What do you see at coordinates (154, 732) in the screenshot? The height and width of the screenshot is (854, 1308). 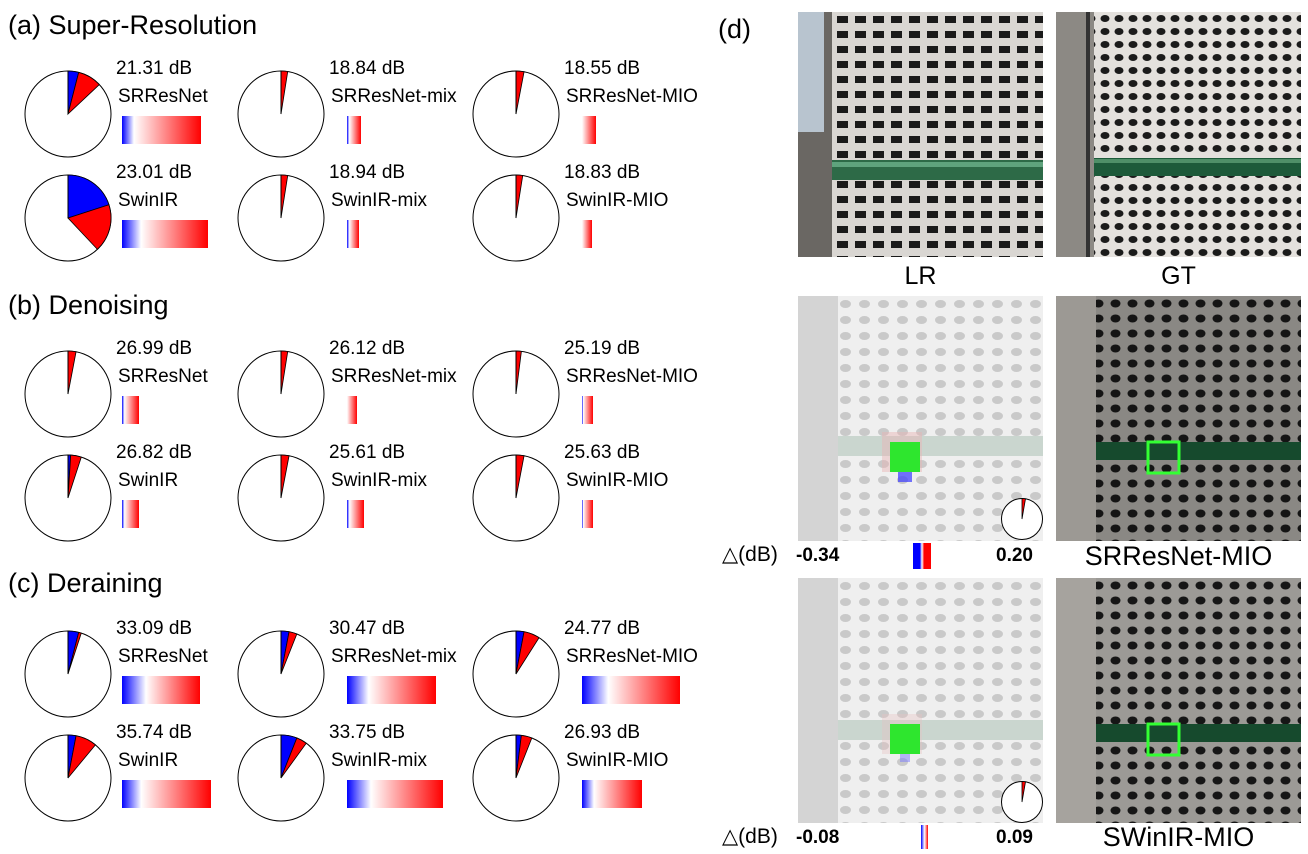 I see `psnr-value: 35.74 dB` at bounding box center [154, 732].